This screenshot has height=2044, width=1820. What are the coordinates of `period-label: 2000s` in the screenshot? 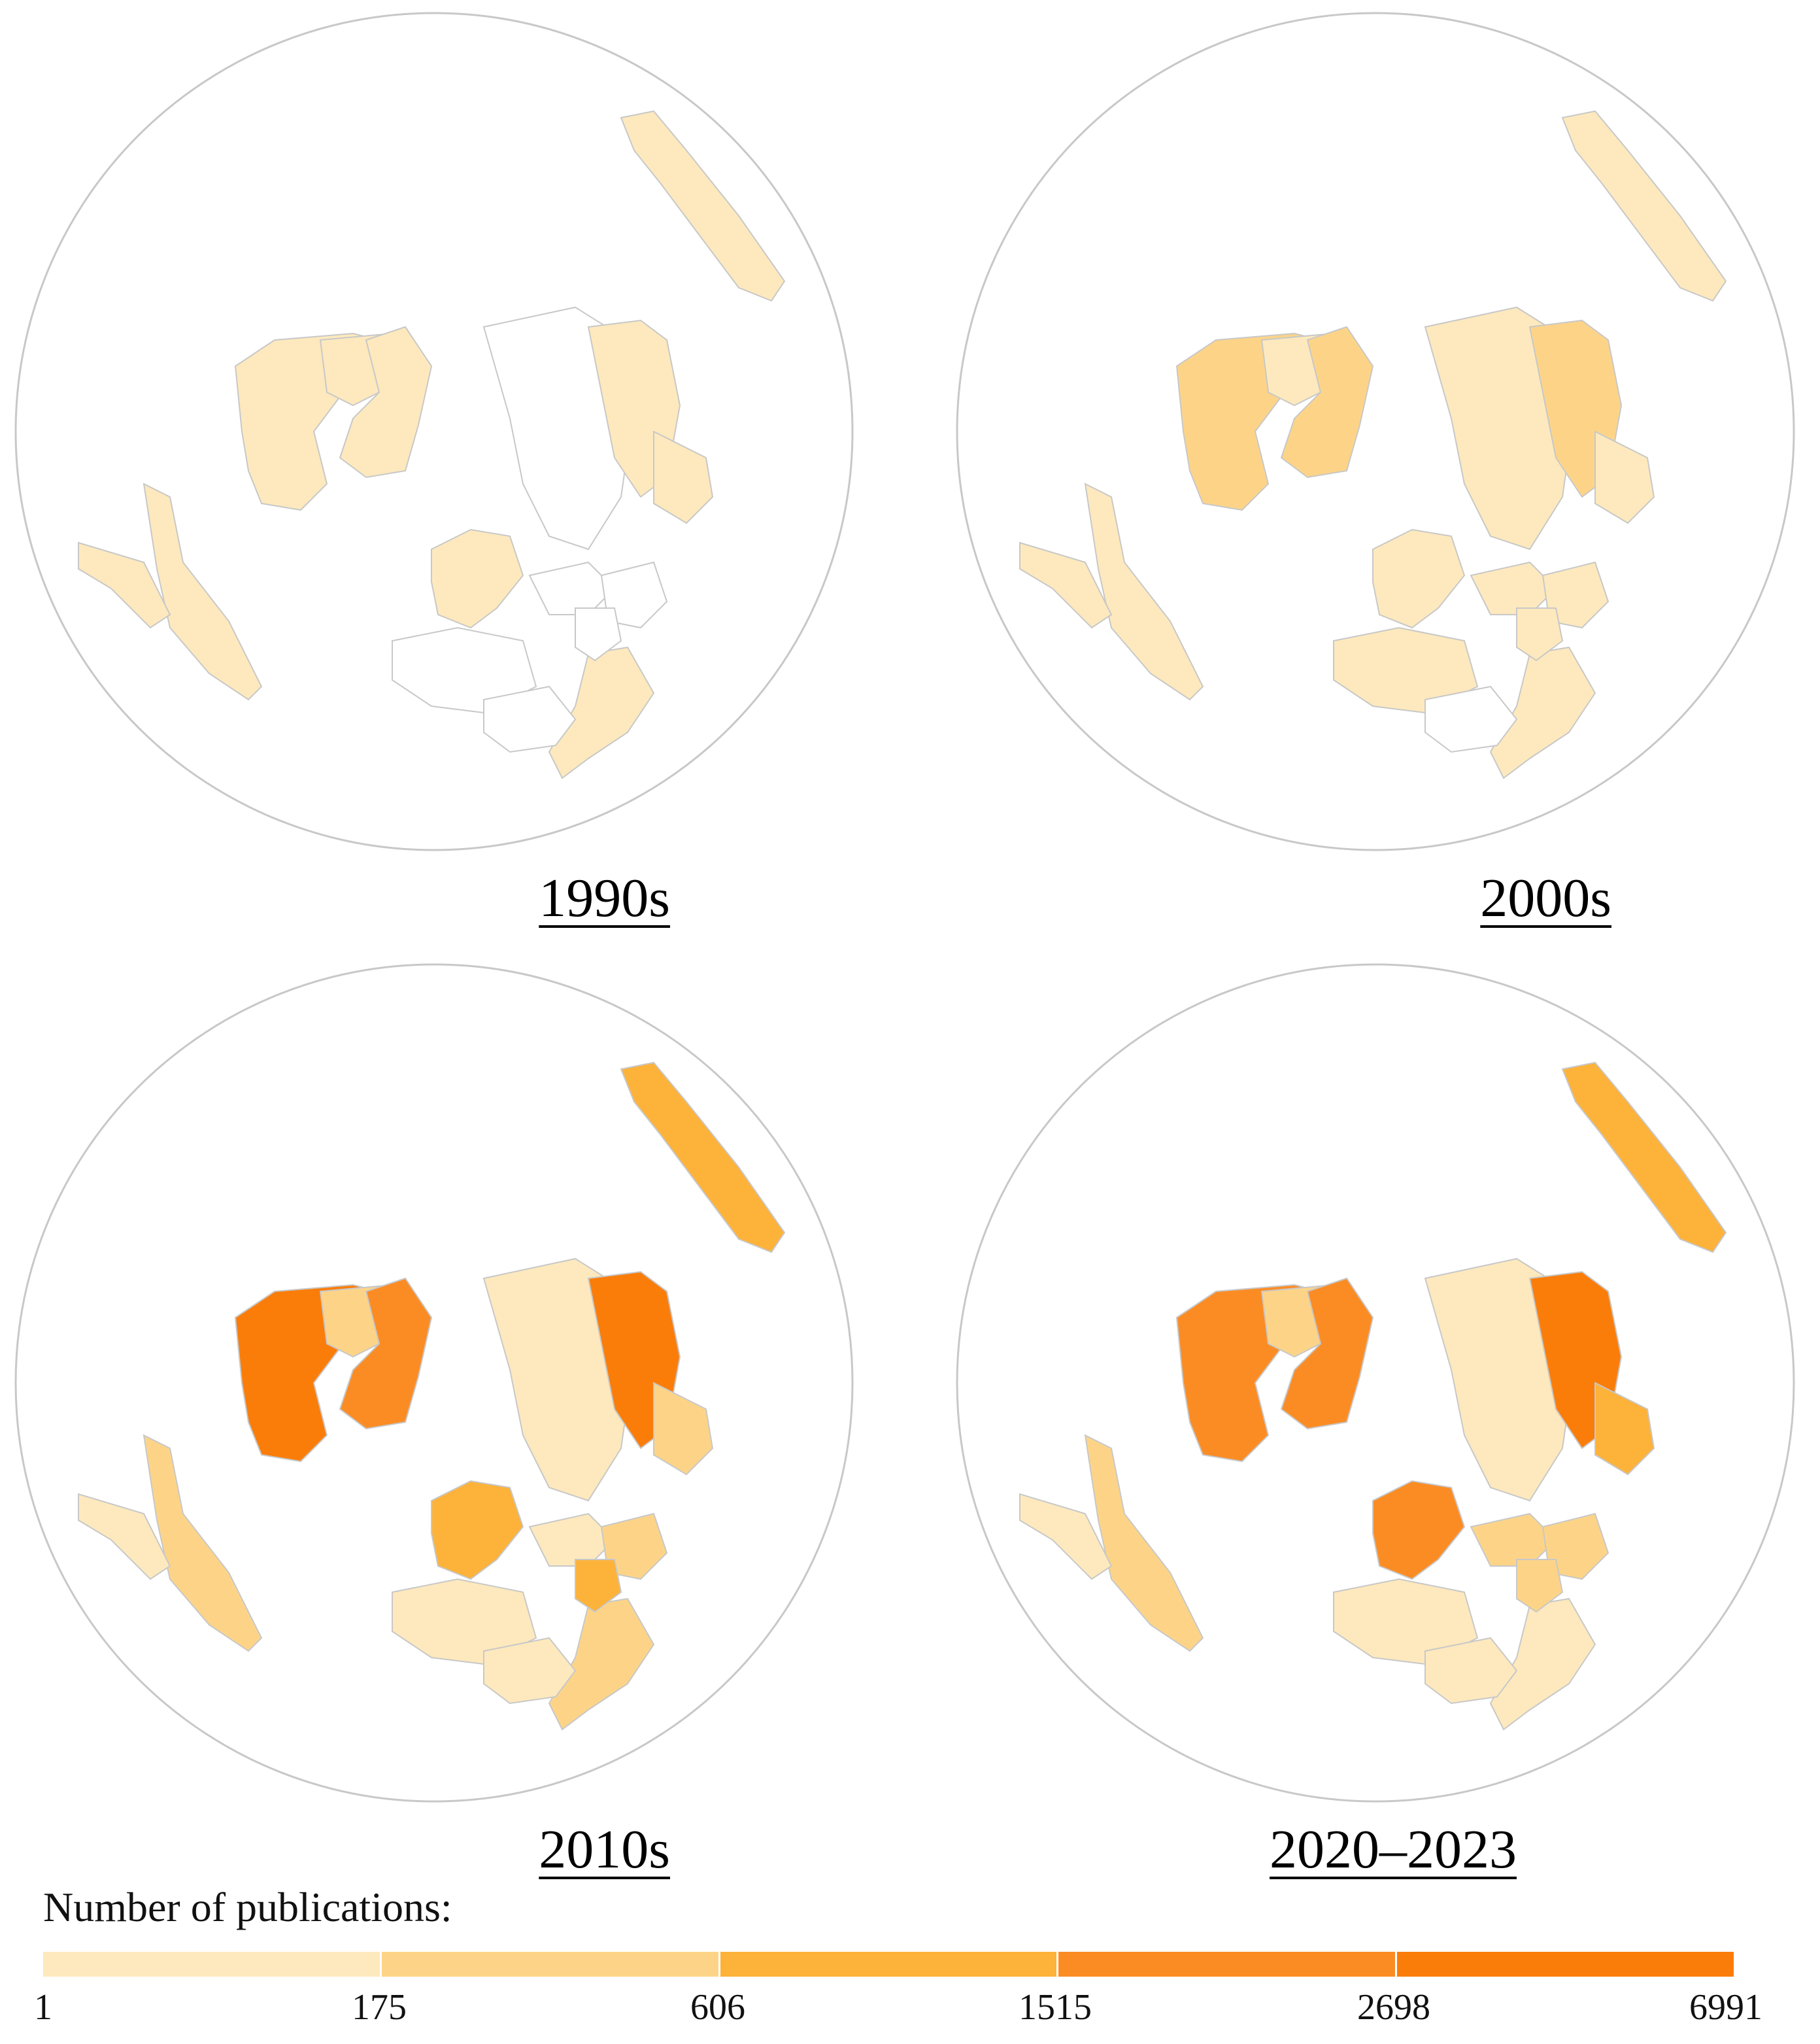 It's located at (1545, 898).